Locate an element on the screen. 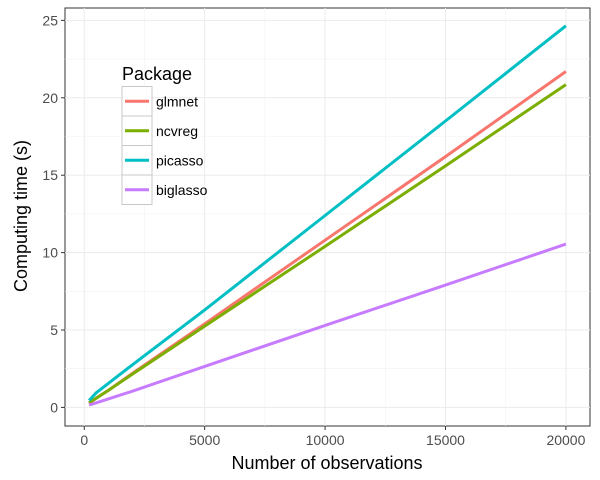 The image size is (600, 480). y-axis-title: Computing time (s) is located at coordinates (21, 216).